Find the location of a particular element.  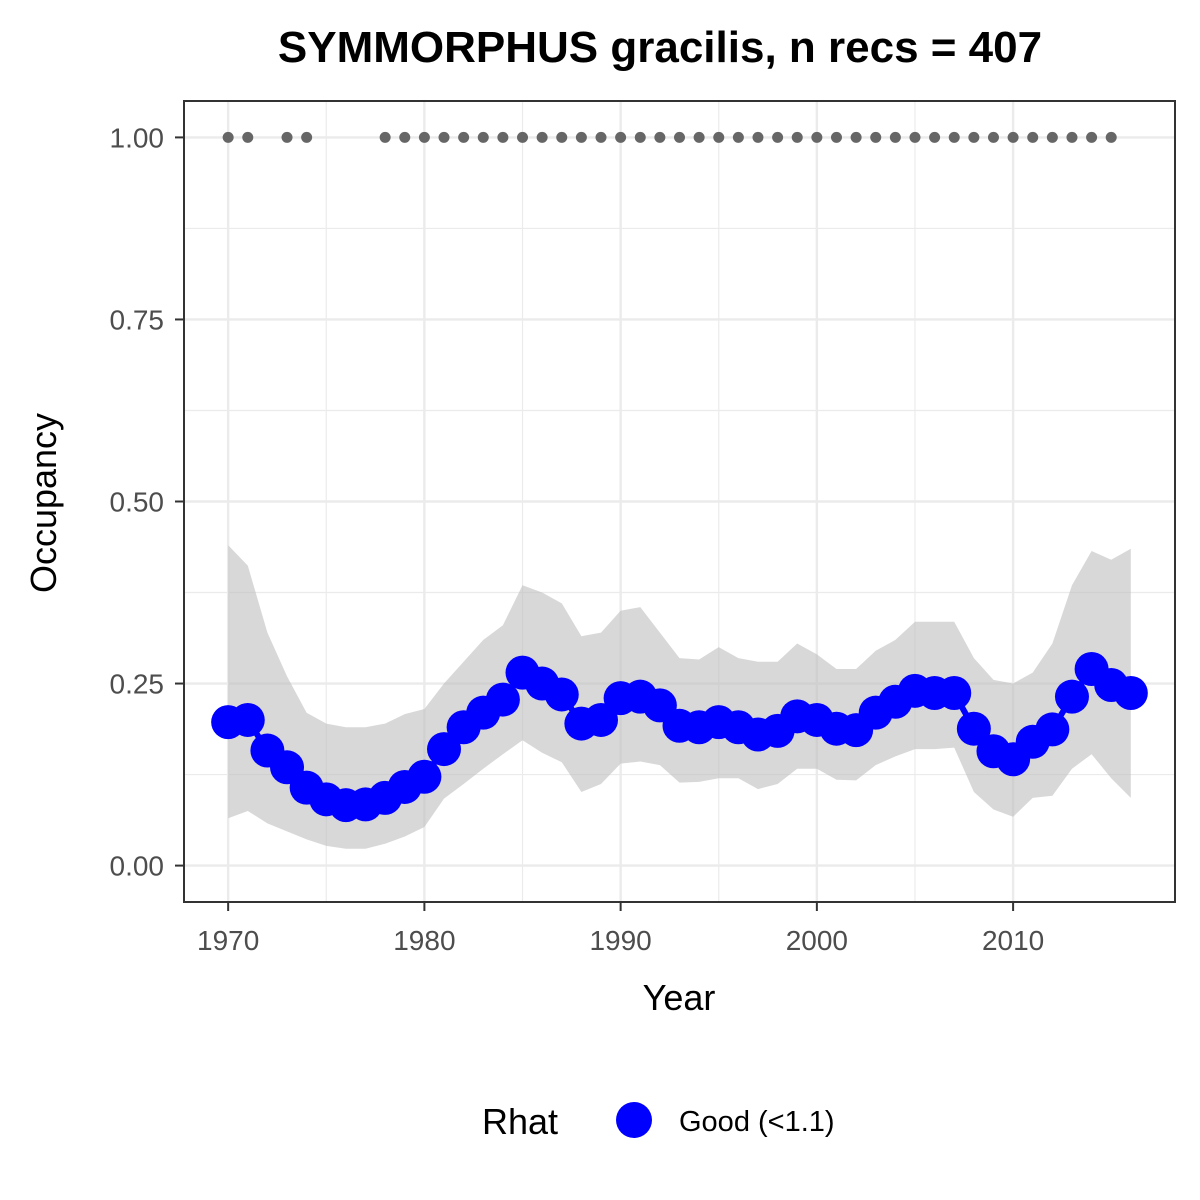

y-tick-label: 0.75 is located at coordinates (137, 319).